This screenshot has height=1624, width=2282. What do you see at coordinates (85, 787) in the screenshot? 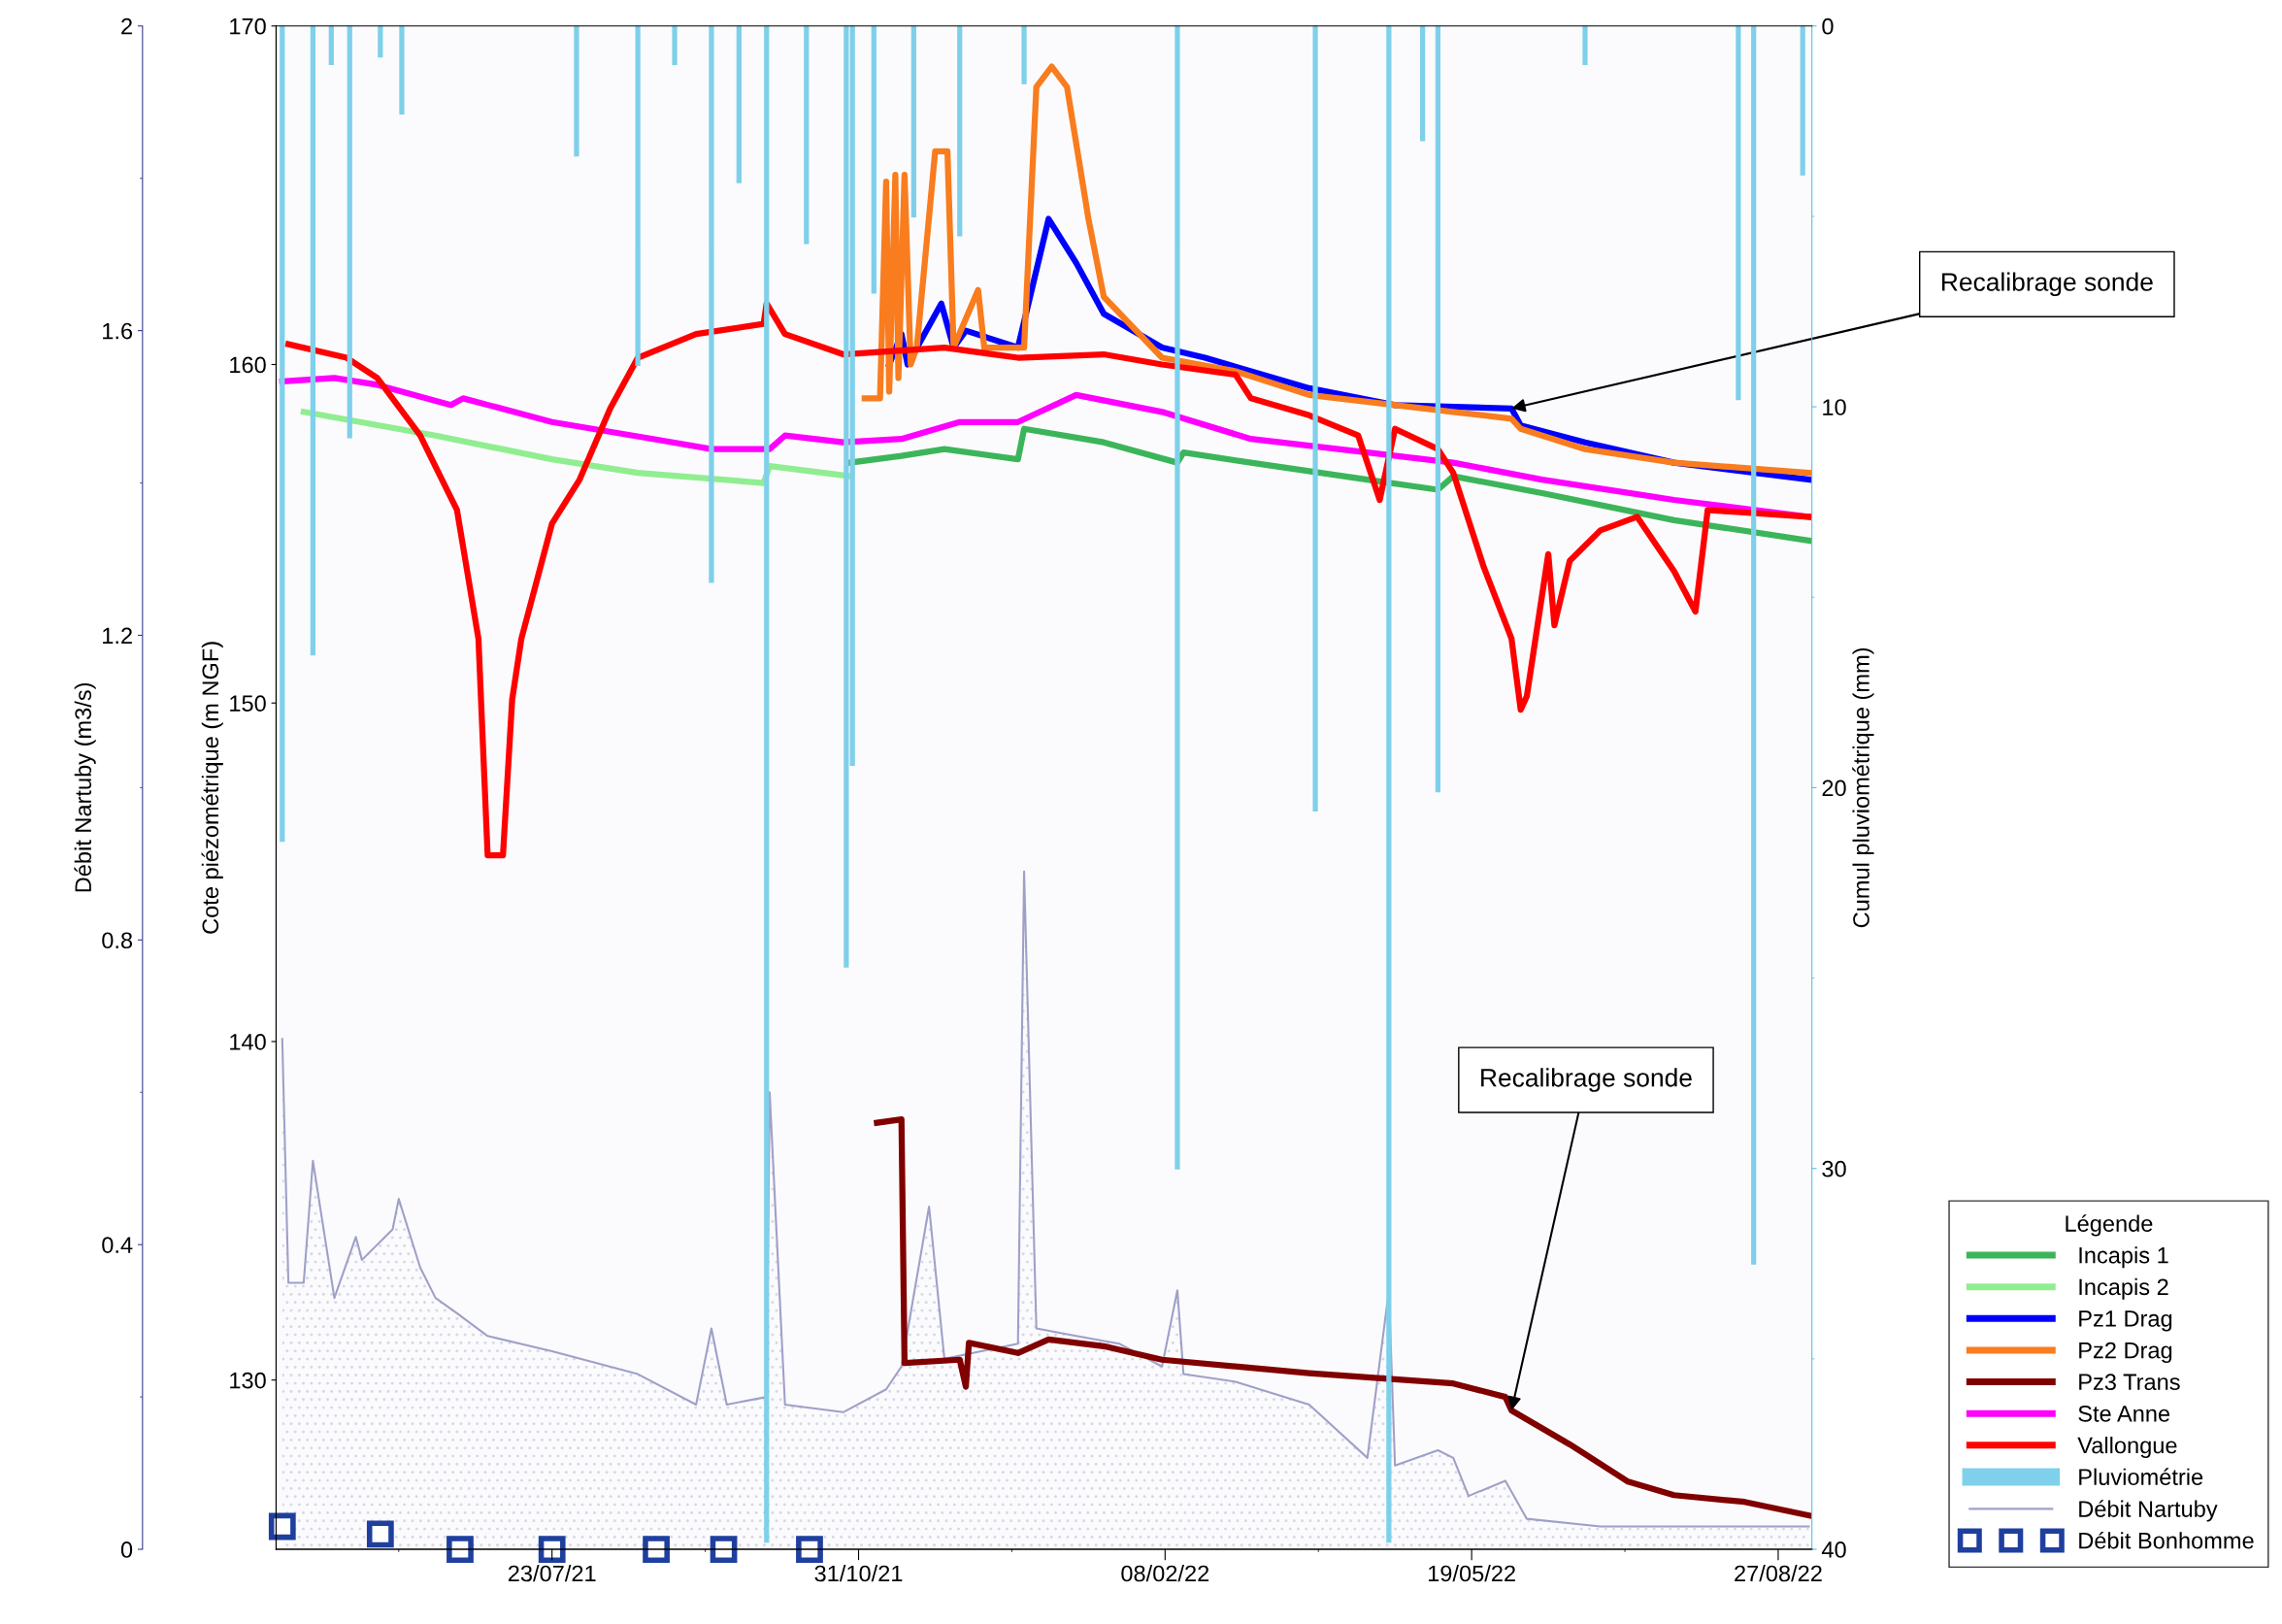
I see `y2-axis-title: Débit Nartuby (m3/s)` at bounding box center [85, 787].